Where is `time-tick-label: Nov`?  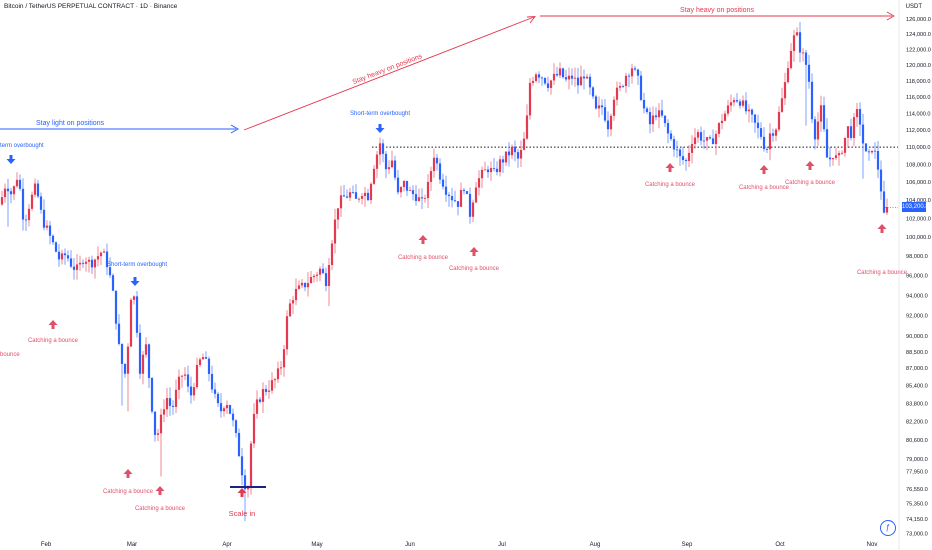 time-tick-label: Nov is located at coordinates (872, 545).